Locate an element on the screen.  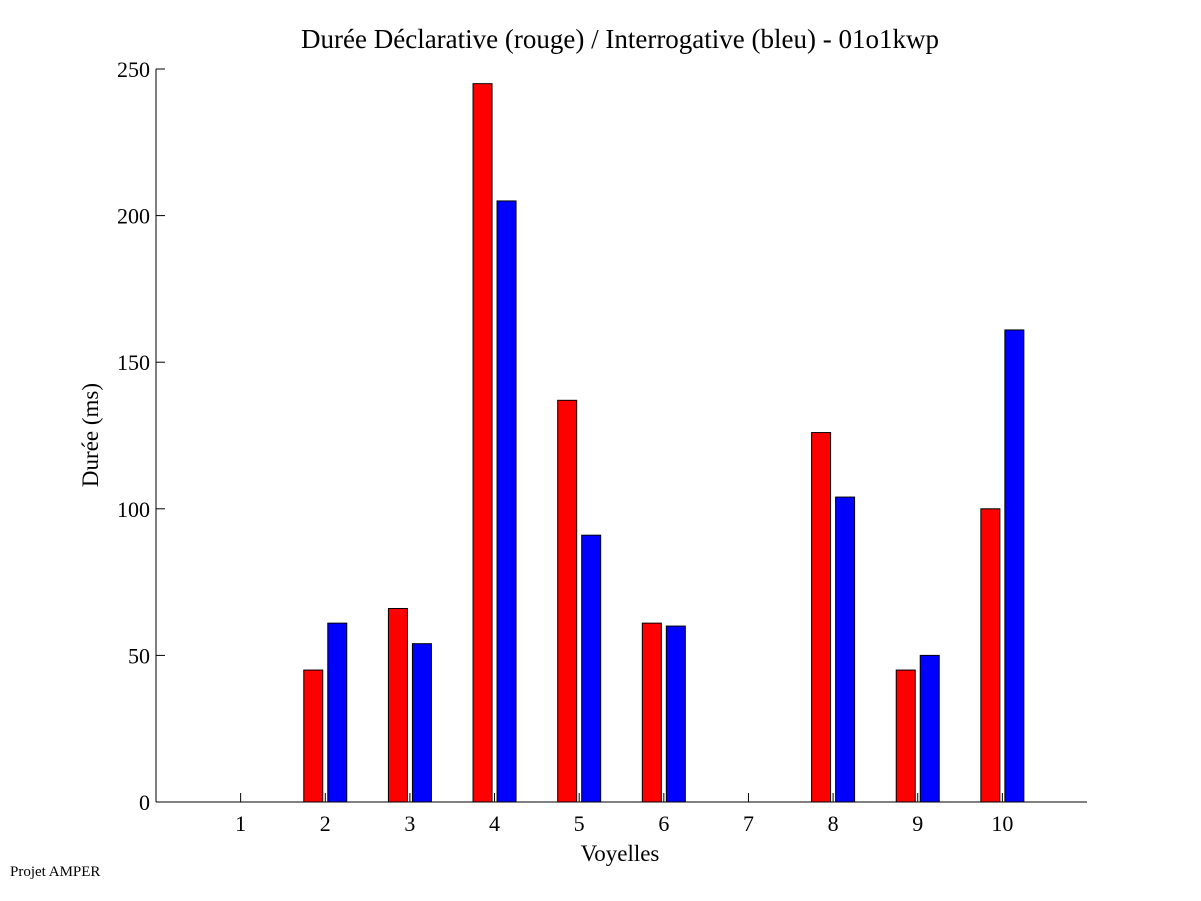
y-tick-label: 50 is located at coordinates (139, 655).